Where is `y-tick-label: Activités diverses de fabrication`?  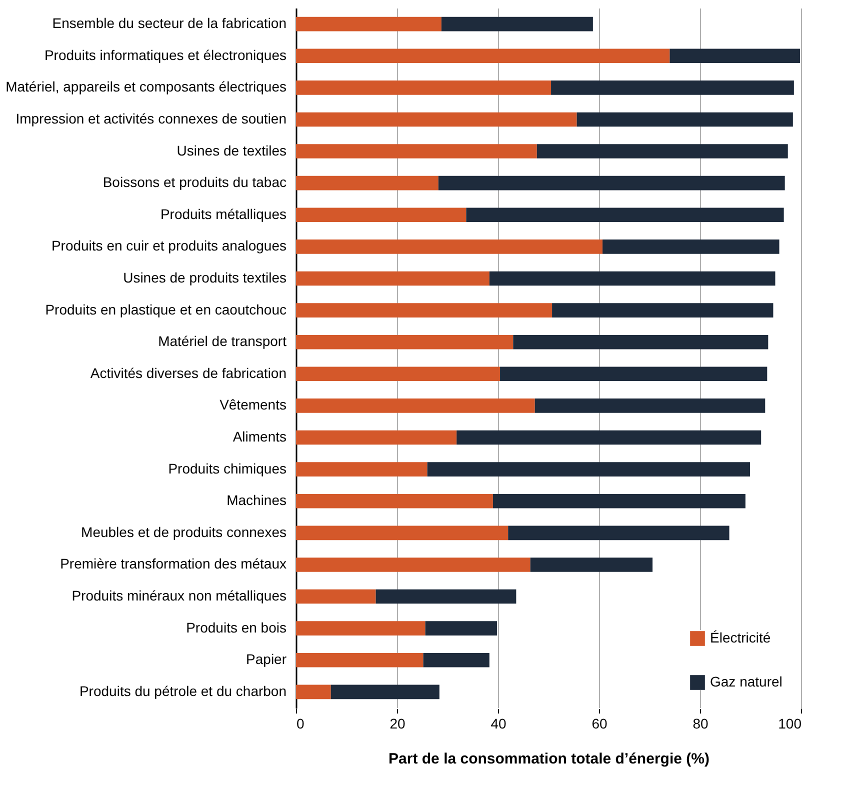
y-tick-label: Activités diverses de fabrication is located at coordinates (188, 372).